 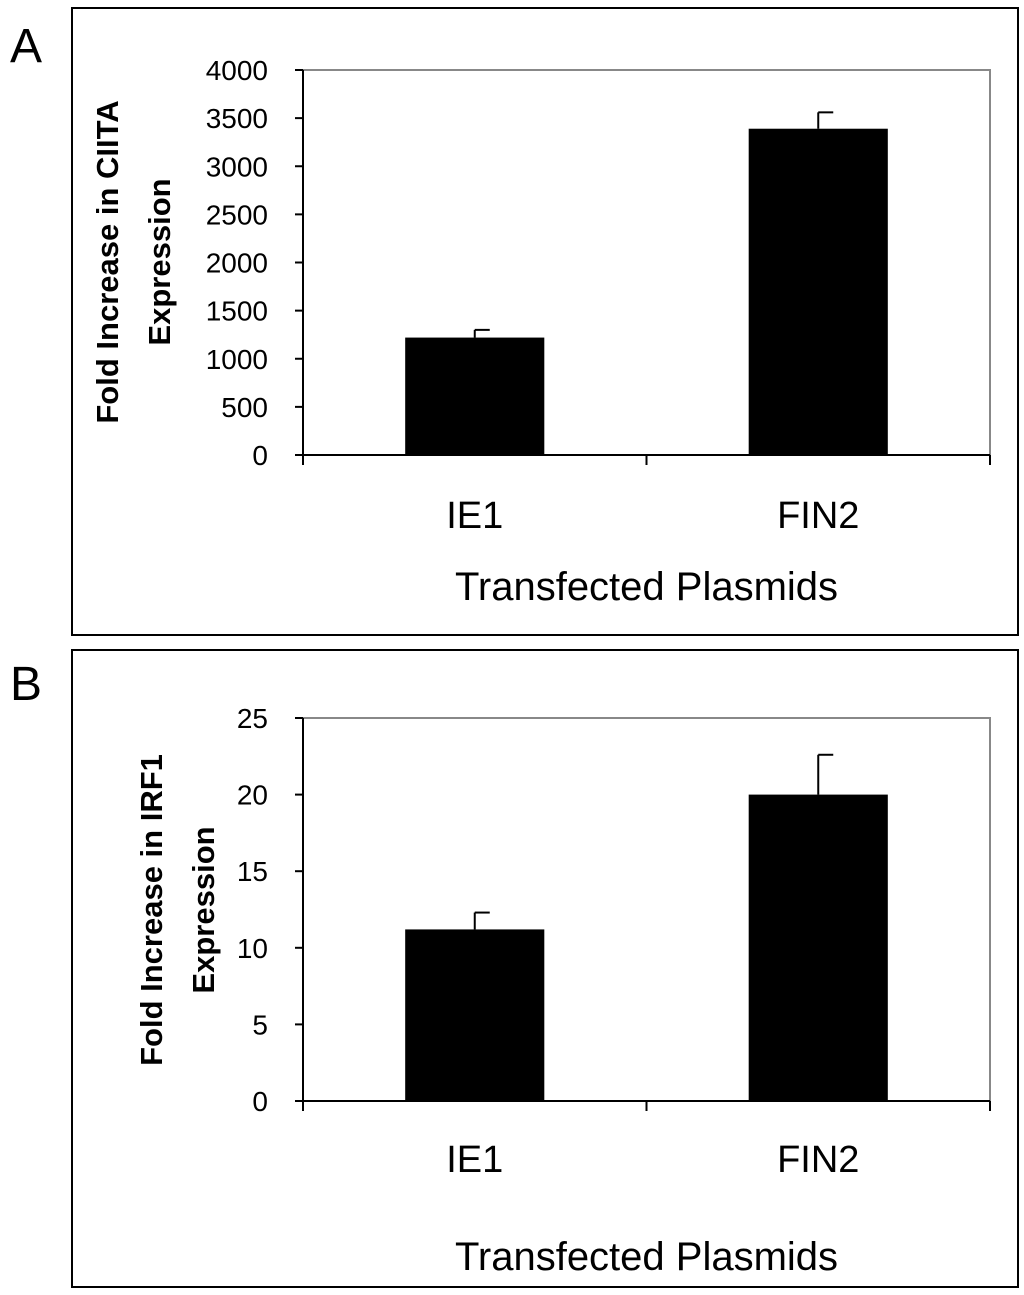 What do you see at coordinates (252, 948) in the screenshot?
I see `y-tick-label: 10` at bounding box center [252, 948].